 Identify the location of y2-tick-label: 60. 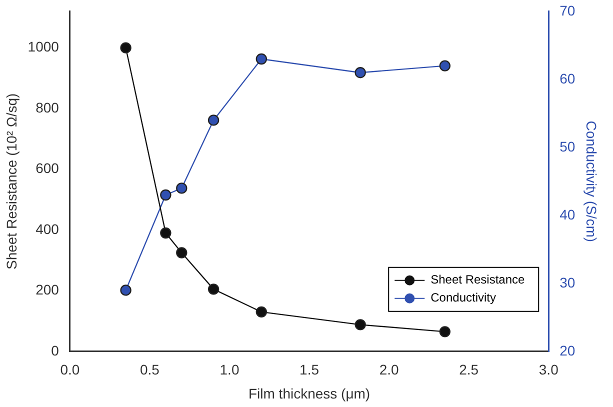
(568, 78).